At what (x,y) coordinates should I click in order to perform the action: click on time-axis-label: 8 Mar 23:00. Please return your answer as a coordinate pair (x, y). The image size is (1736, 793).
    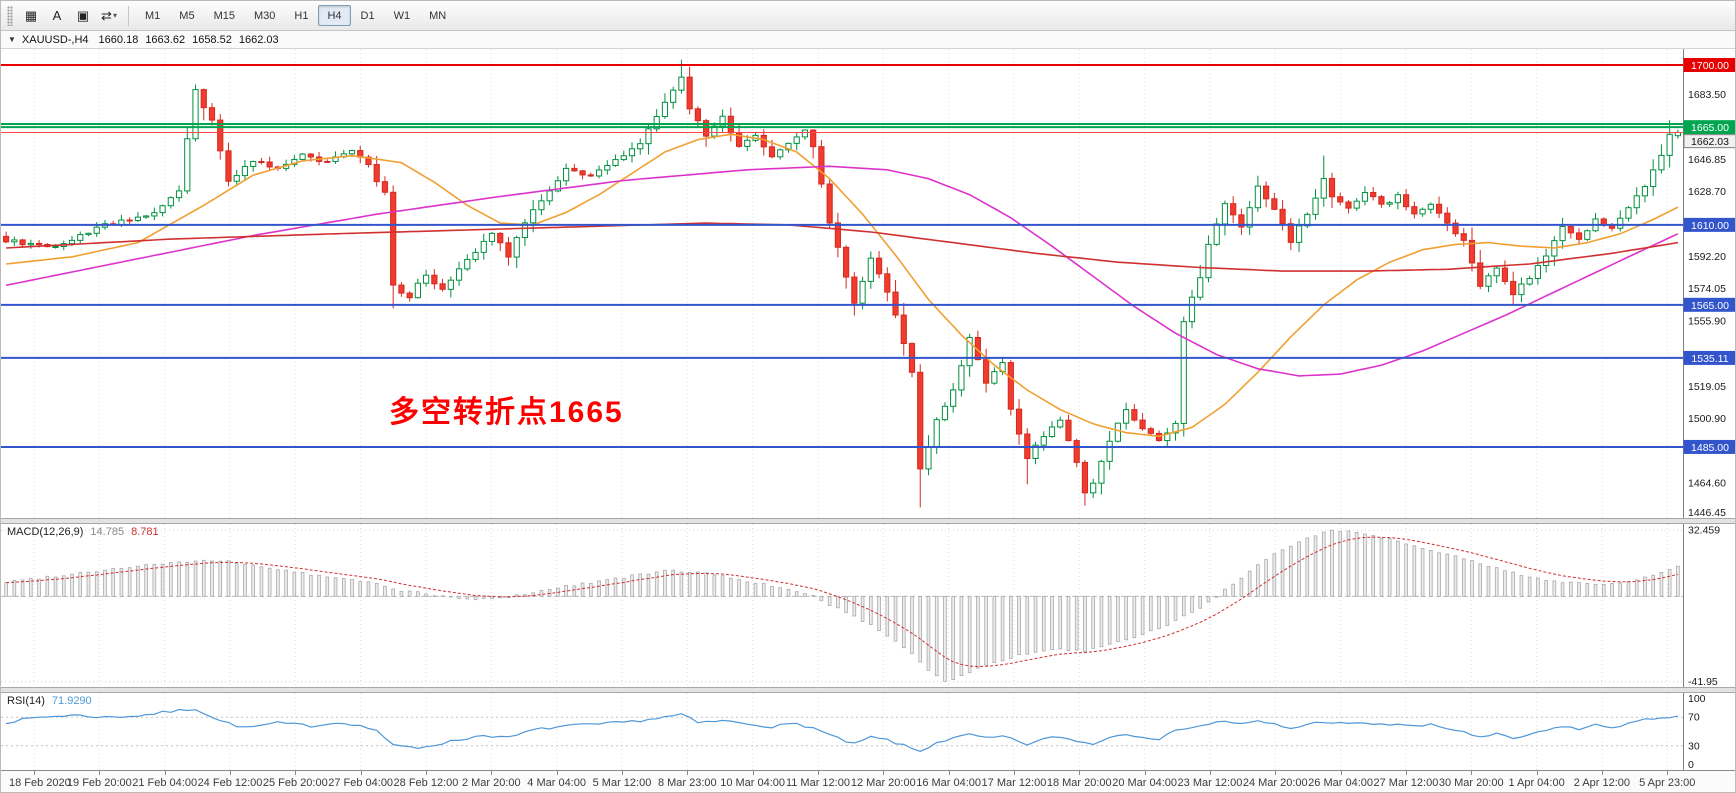
    Looking at the image, I should click on (687, 783).